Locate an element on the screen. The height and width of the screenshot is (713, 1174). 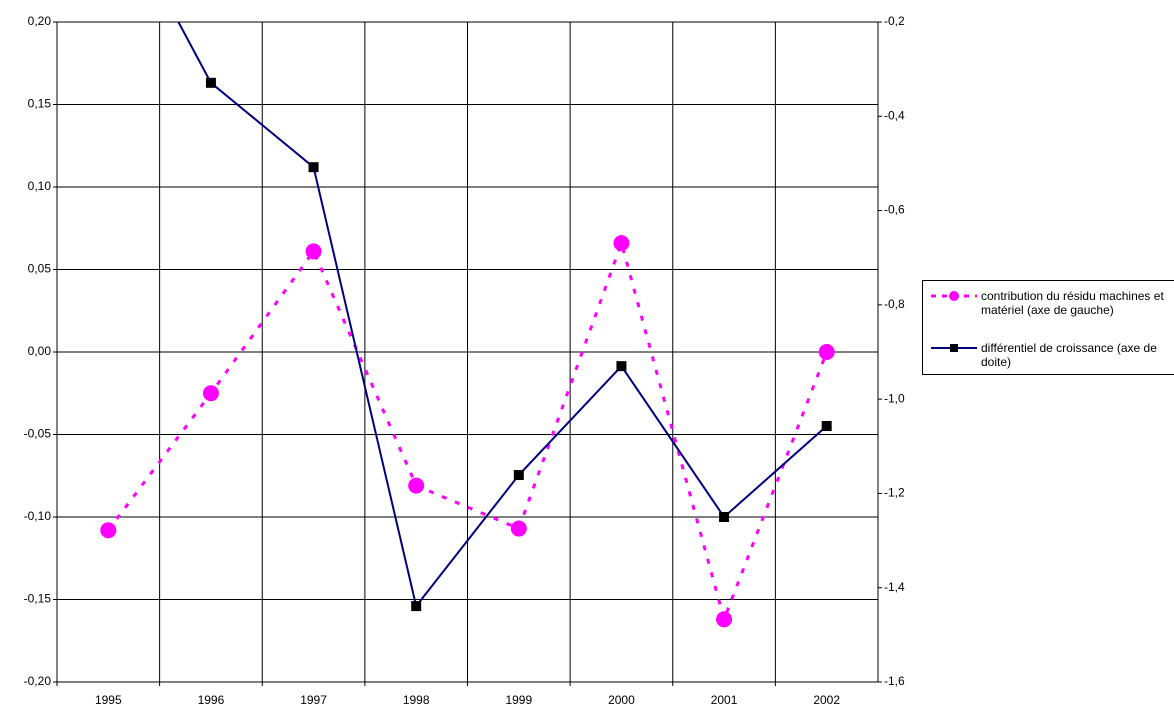
y-tick-label: 0,00 is located at coordinates (40, 351).